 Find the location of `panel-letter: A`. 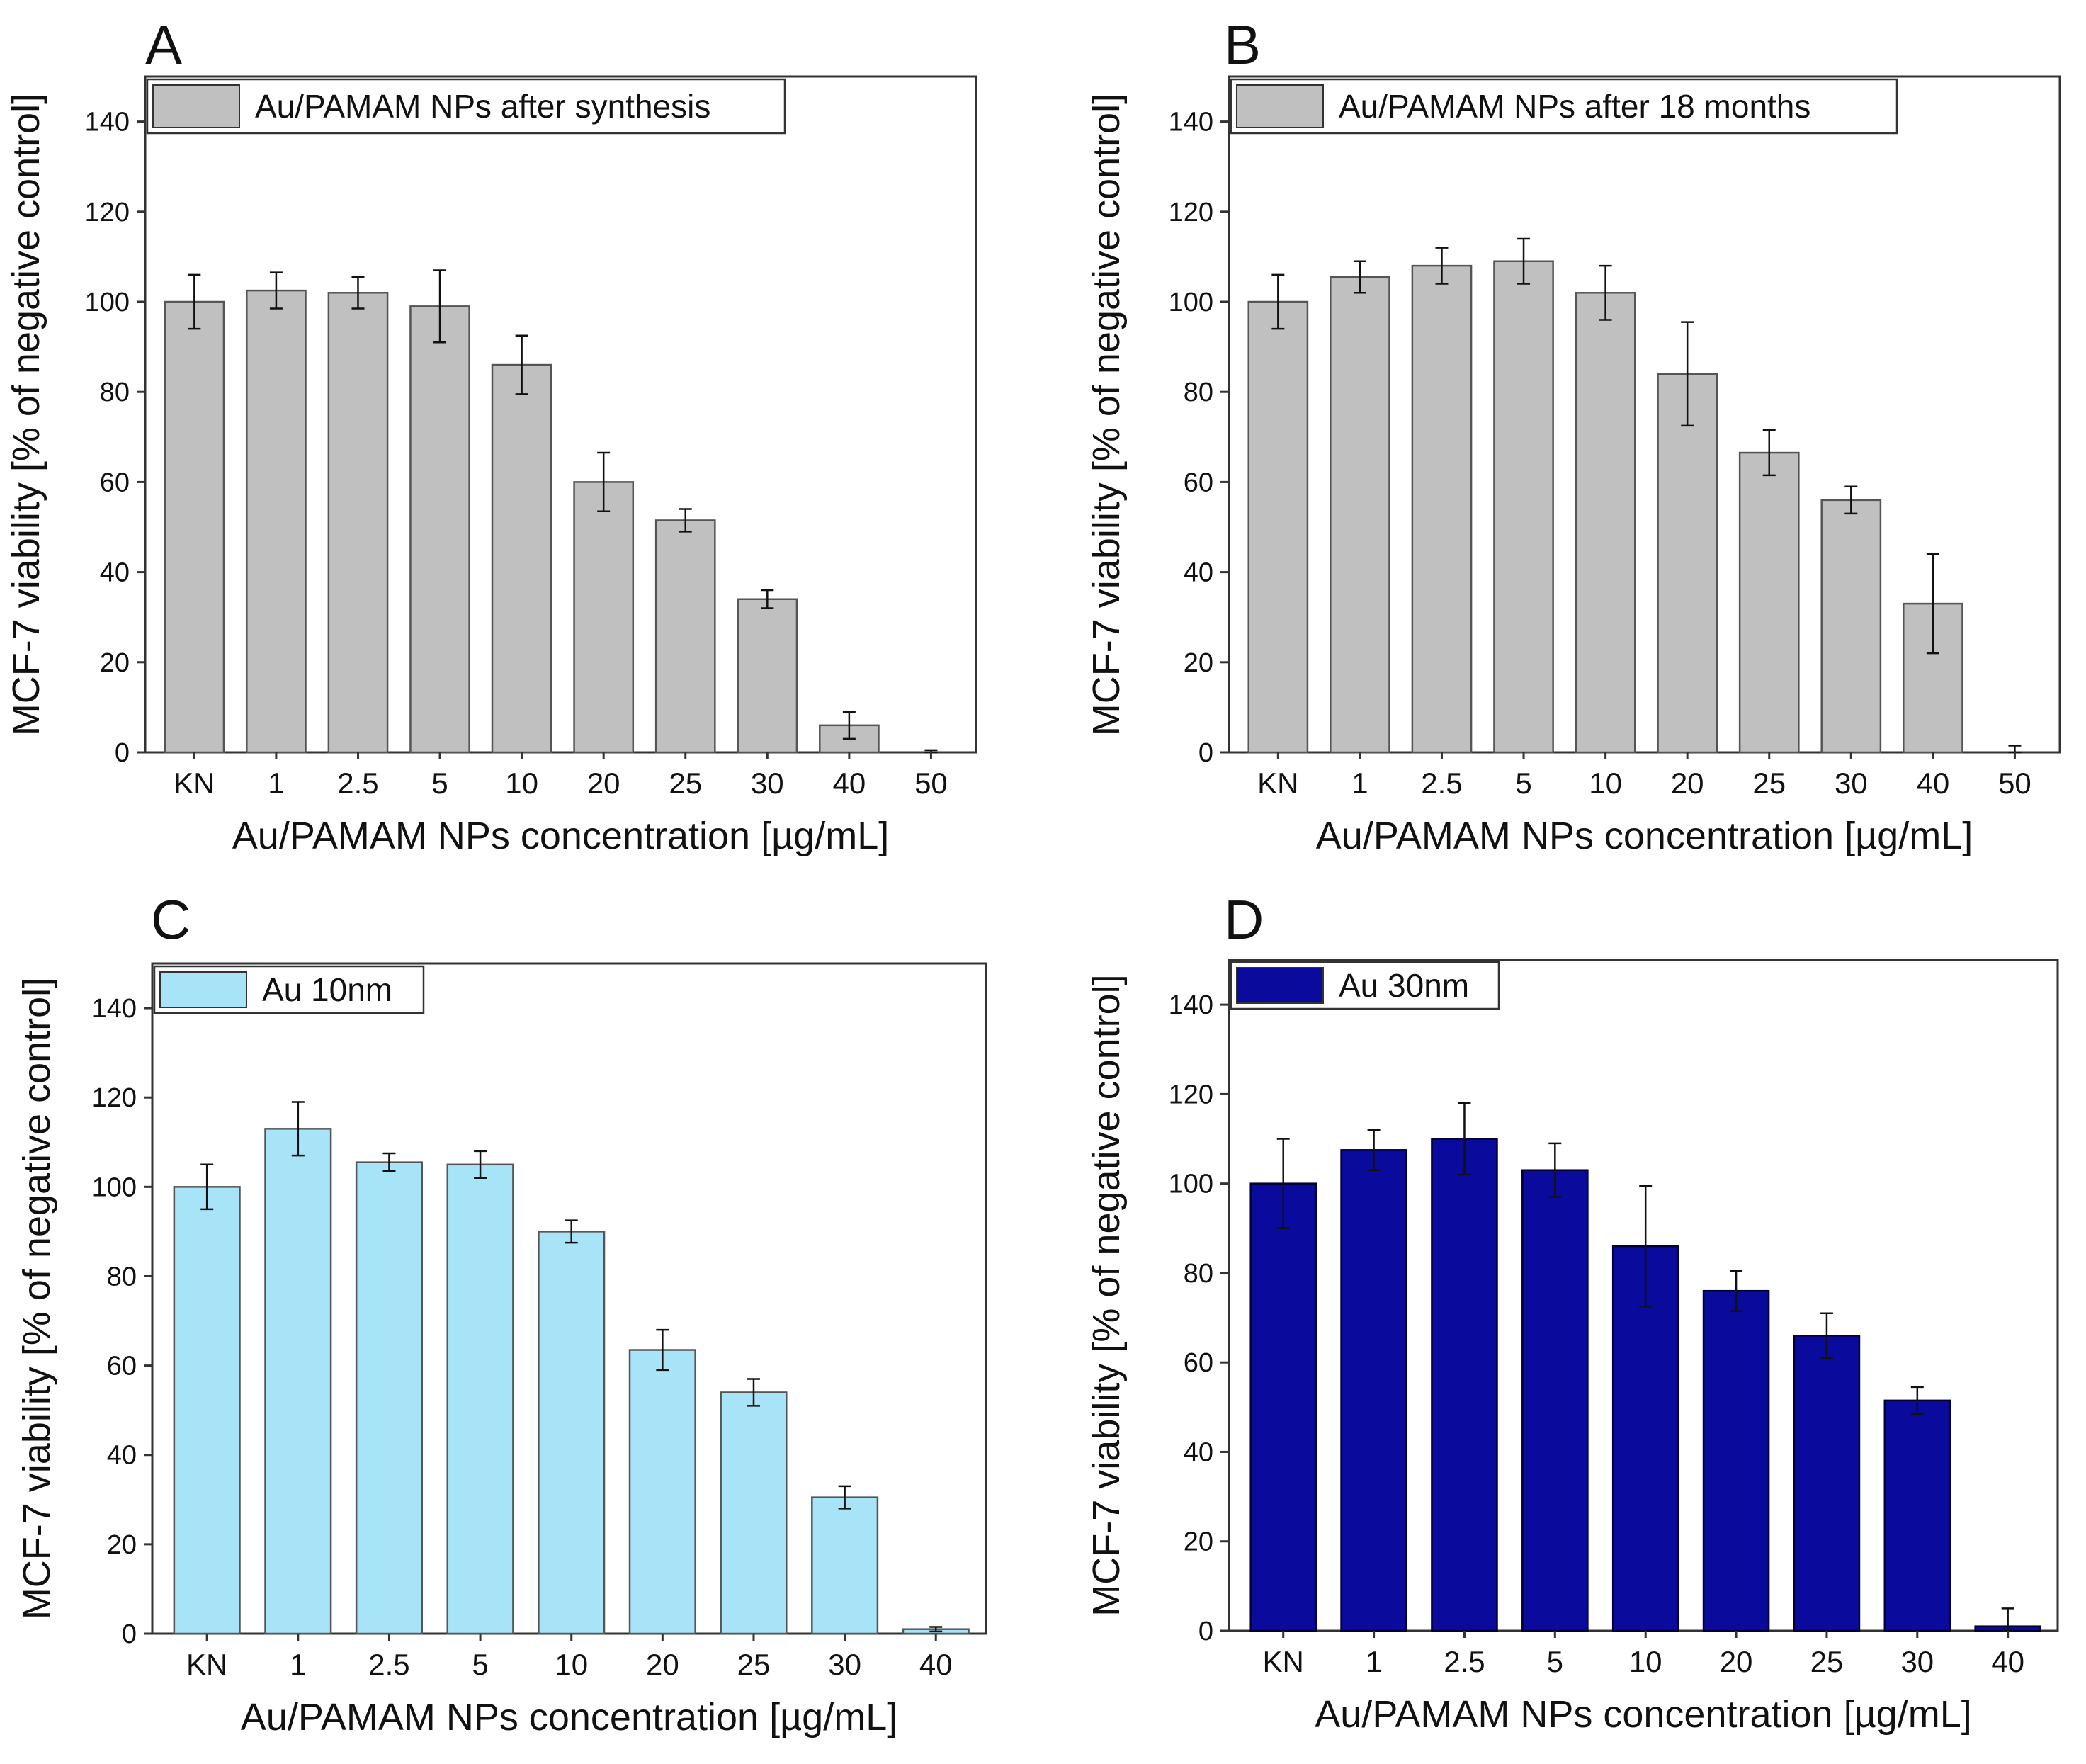

panel-letter: A is located at coordinates (163, 44).